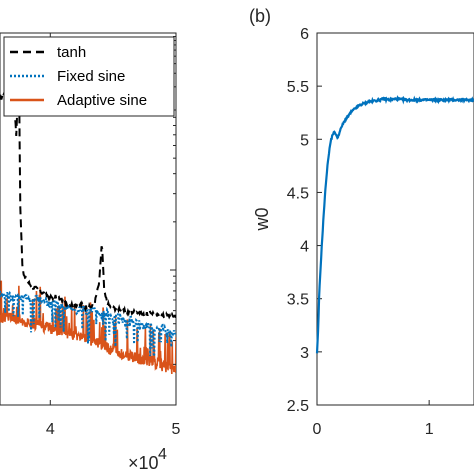 This screenshot has height=474, width=474. Describe the element at coordinates (317, 429) in the screenshot. I see `x-tick-label: 0` at that location.